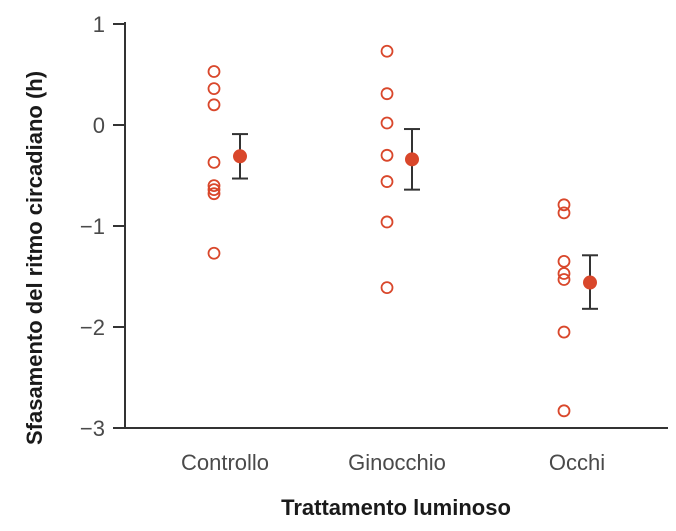  What do you see at coordinates (396, 507) in the screenshot?
I see `x-axis-title: Trattamento luminoso` at bounding box center [396, 507].